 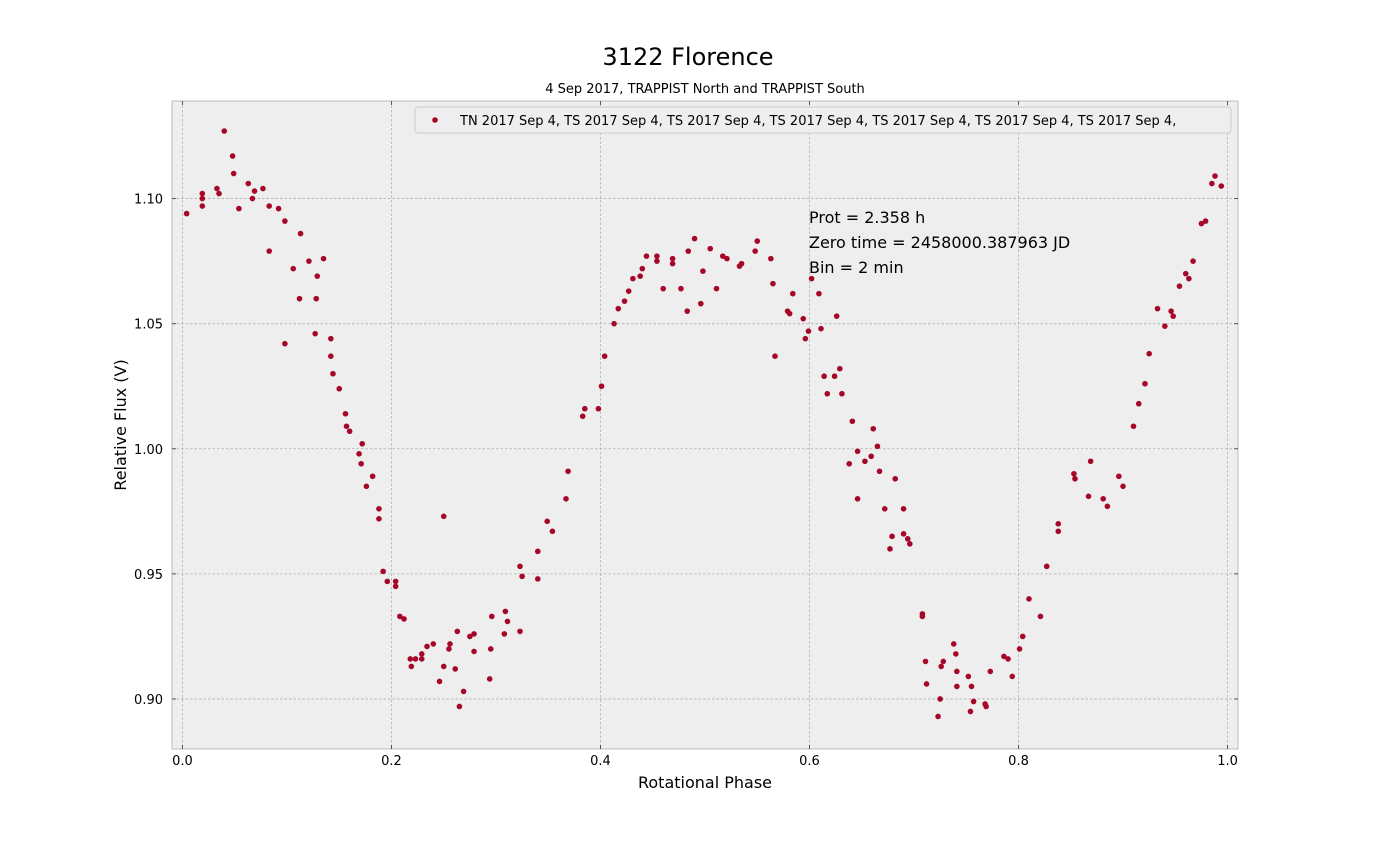 What do you see at coordinates (435, 120) in the screenshot?
I see `legend-marker` at bounding box center [435, 120].